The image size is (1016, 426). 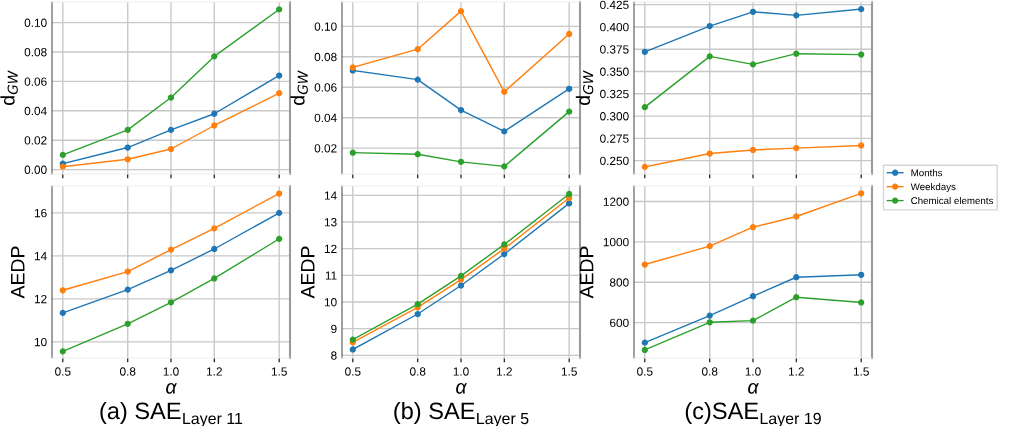 I want to click on y-tick-label: 0.08, so click(x=35, y=52).